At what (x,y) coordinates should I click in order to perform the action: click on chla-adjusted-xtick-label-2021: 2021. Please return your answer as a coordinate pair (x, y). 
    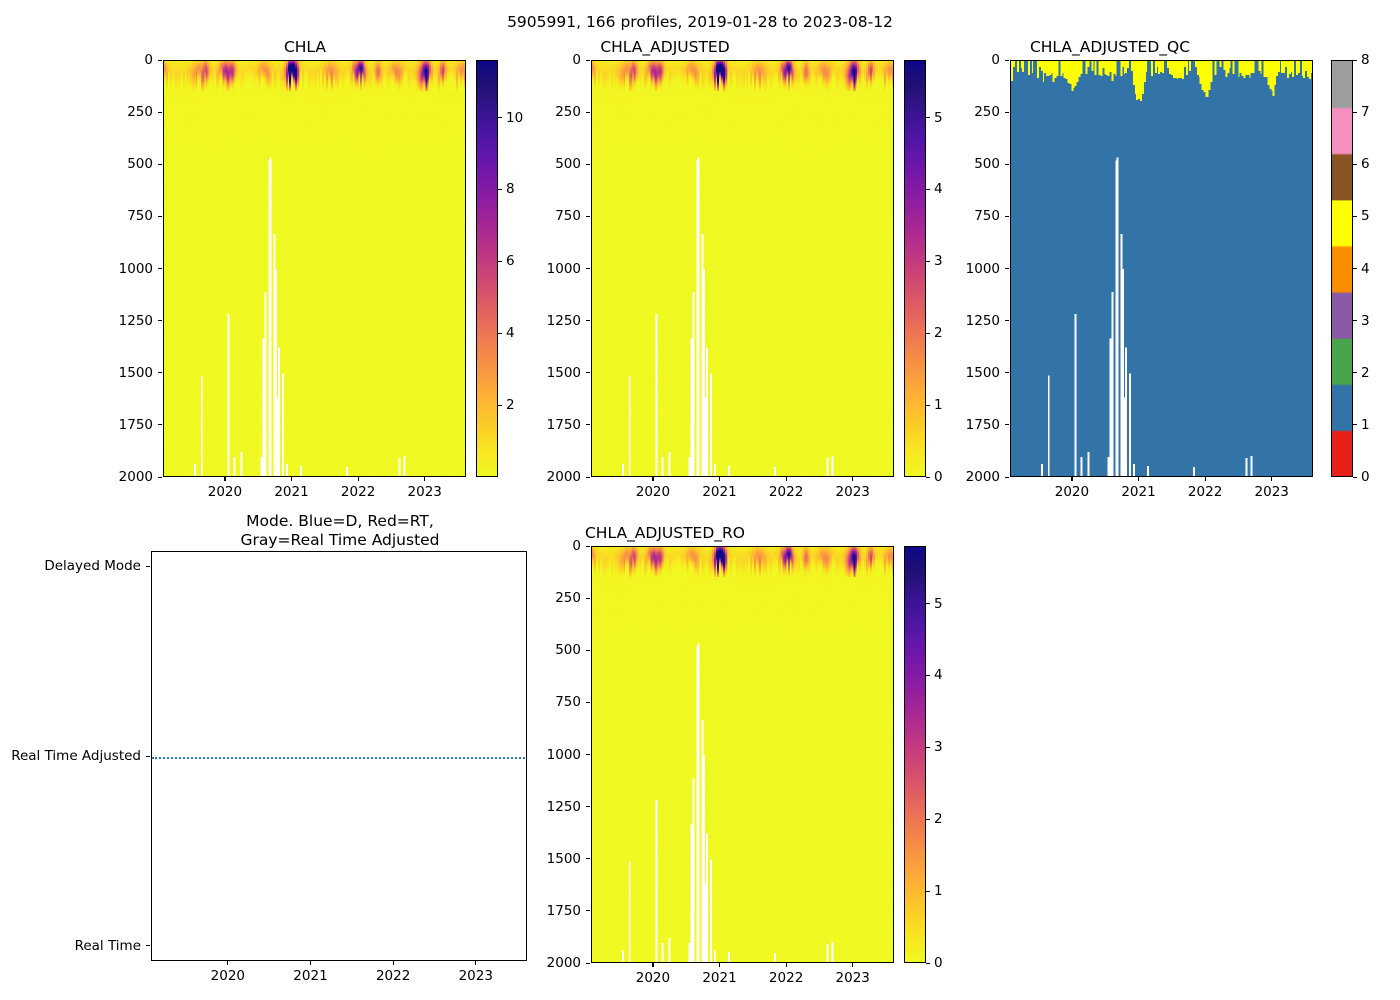
    Looking at the image, I should click on (719, 492).